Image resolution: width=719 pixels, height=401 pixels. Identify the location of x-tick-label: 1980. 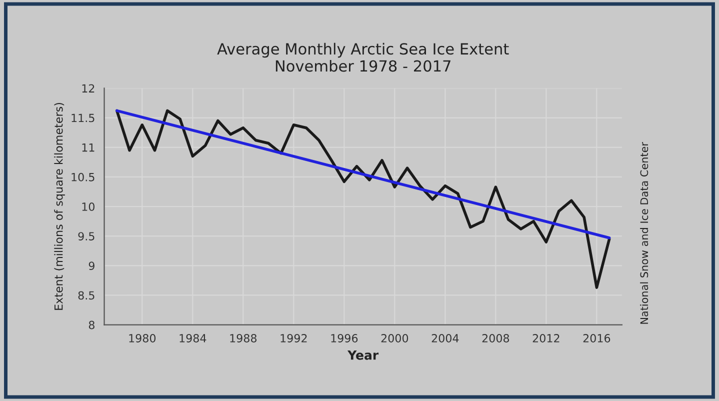
(142, 338).